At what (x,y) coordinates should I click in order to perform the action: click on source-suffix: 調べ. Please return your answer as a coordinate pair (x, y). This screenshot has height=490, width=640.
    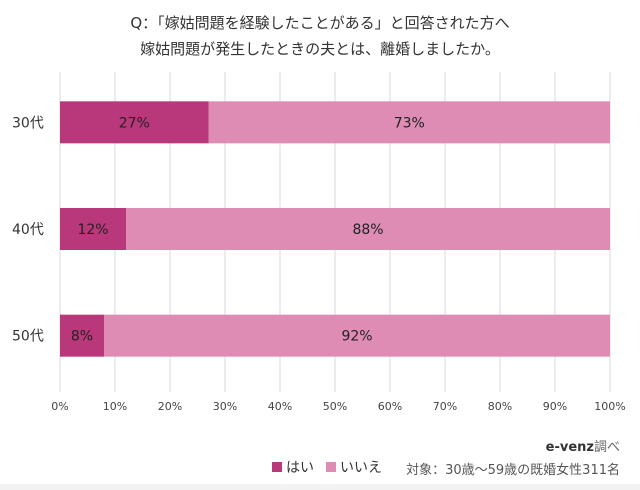
    Looking at the image, I should click on (606, 447).